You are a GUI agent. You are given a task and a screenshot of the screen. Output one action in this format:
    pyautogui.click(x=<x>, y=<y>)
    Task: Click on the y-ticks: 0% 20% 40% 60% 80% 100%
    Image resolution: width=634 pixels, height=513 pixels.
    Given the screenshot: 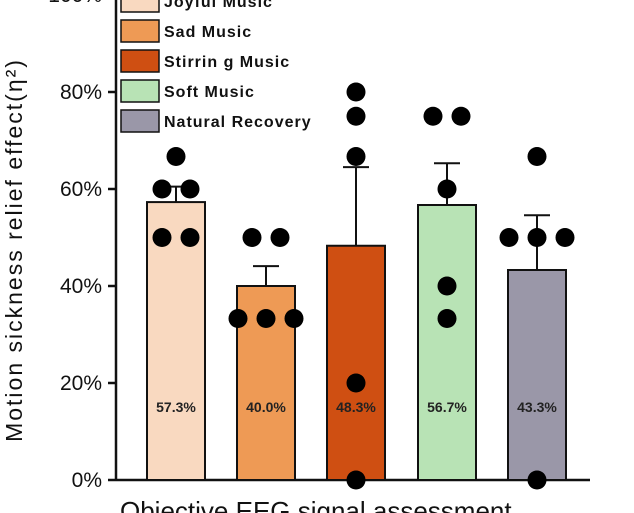 What is the action you would take?
    pyautogui.click(x=82, y=246)
    